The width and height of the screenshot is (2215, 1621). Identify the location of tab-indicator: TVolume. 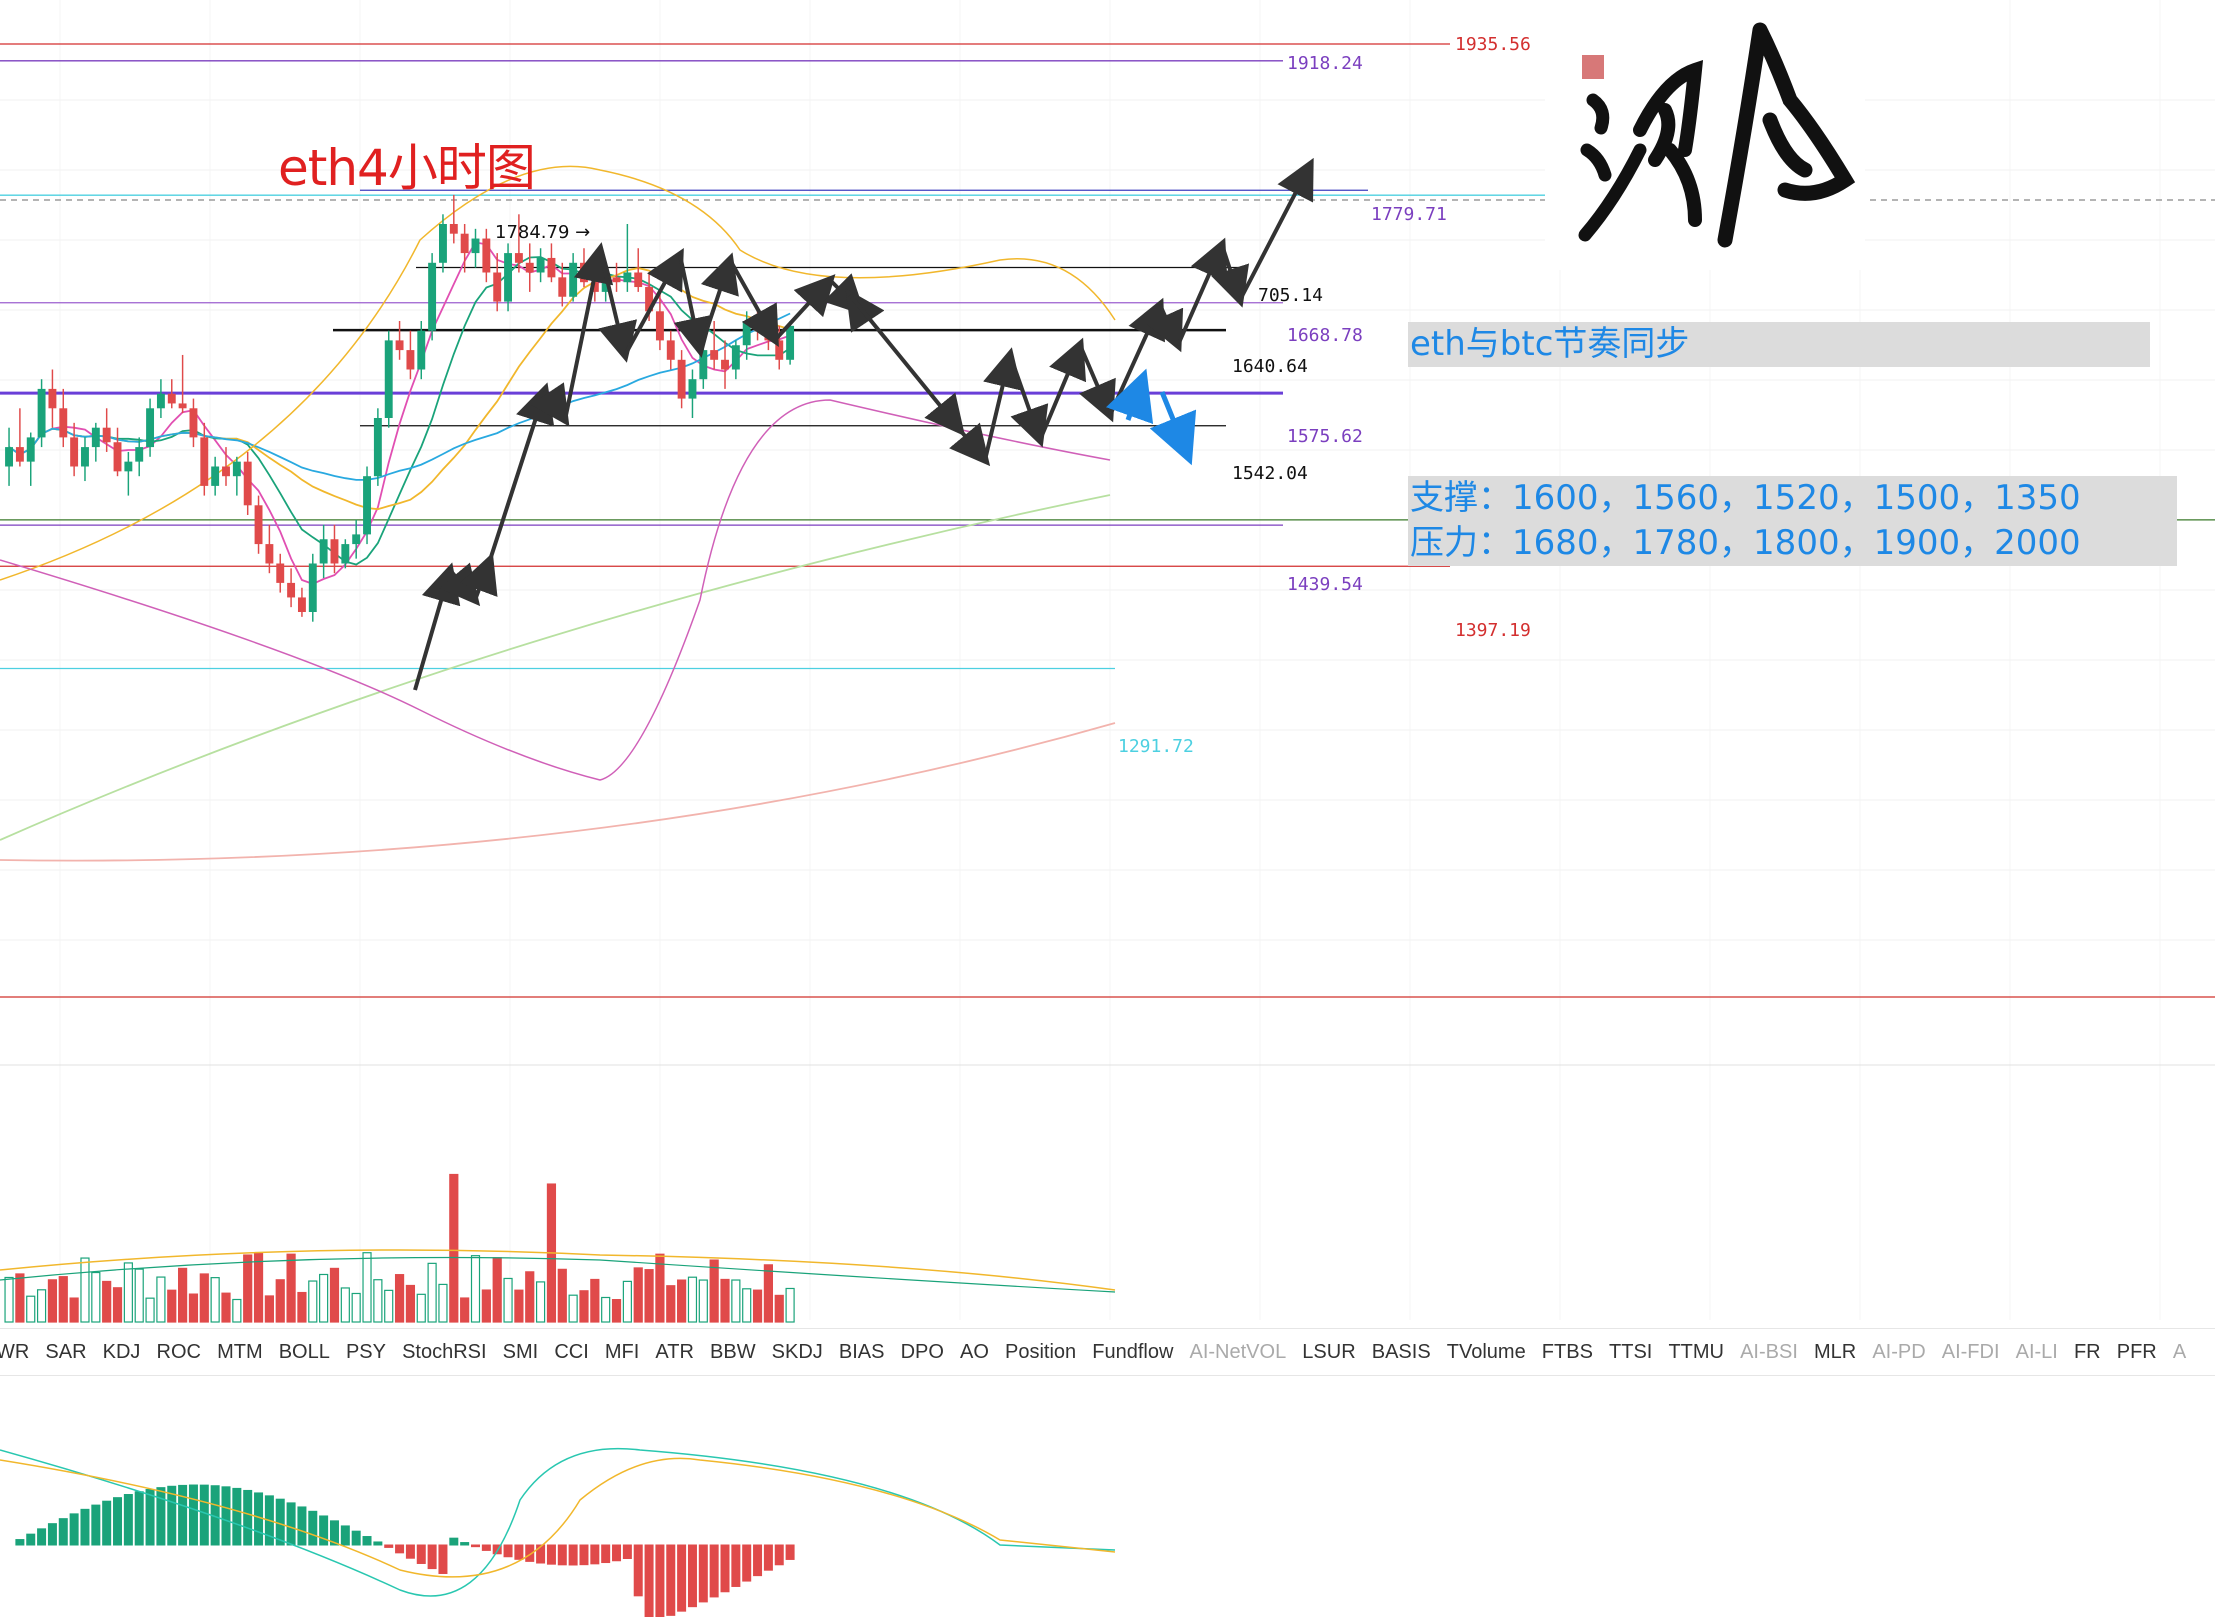
(1486, 1352).